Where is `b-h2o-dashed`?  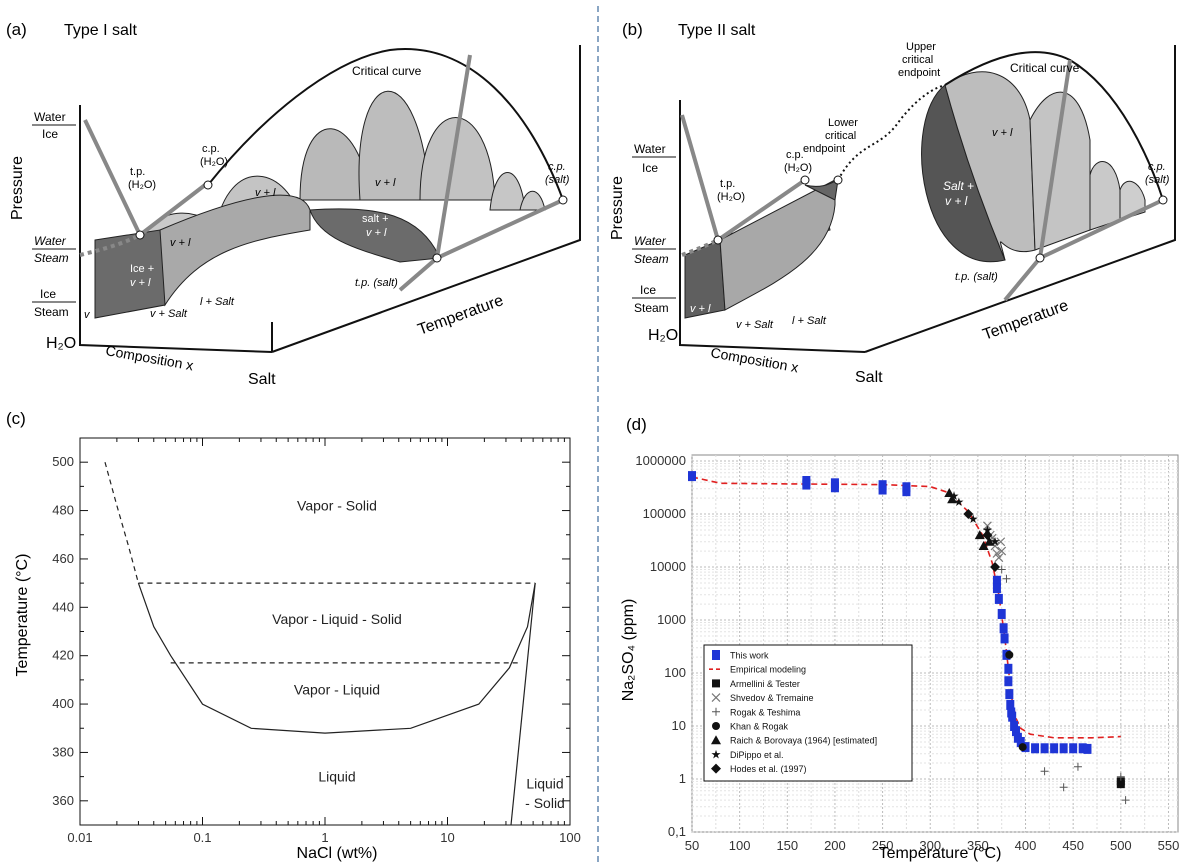
b-h2o-dashed is located at coordinates (700, 247).